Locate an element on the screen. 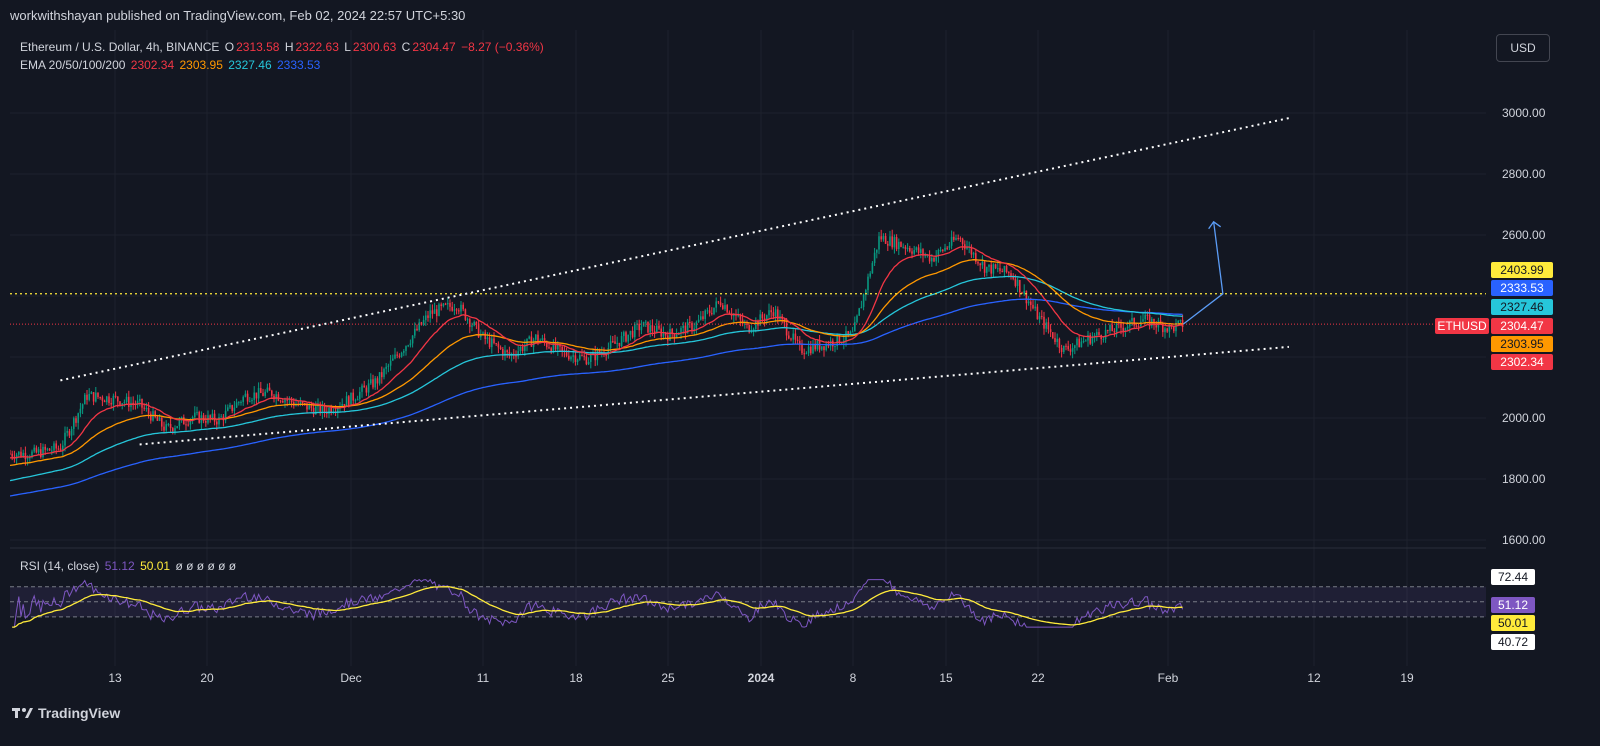  time-tick: 11 is located at coordinates (483, 678).